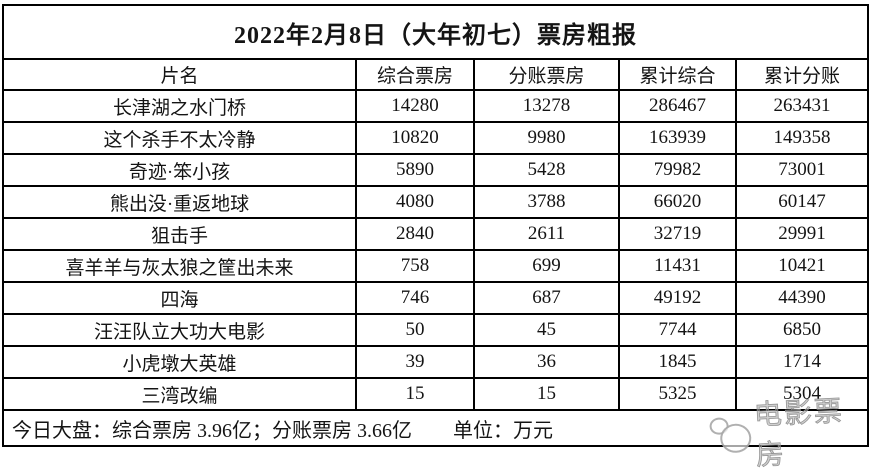 This screenshot has width=872, height=476. Describe the element at coordinates (546, 138) in the screenshot. I see `daily-split-cell: 9980` at that location.